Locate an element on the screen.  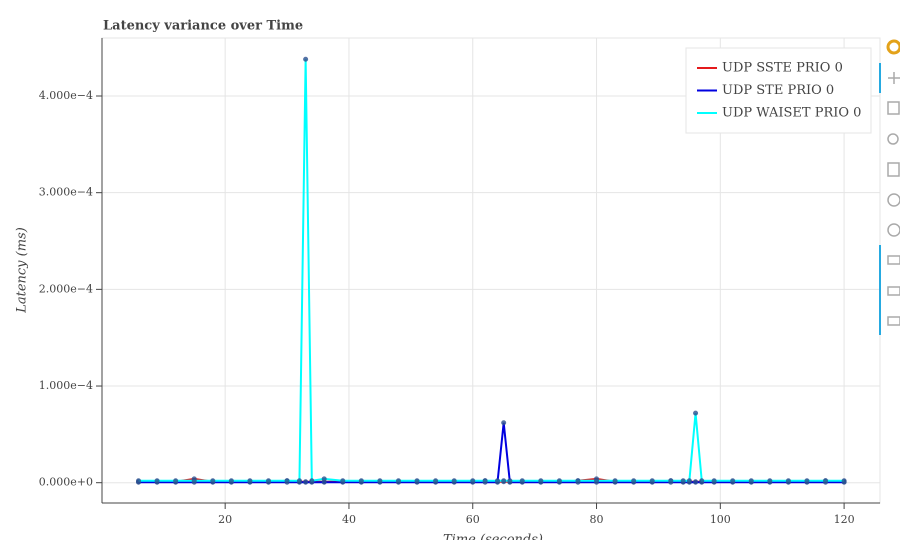
series-line is located at coordinates (491, 453).